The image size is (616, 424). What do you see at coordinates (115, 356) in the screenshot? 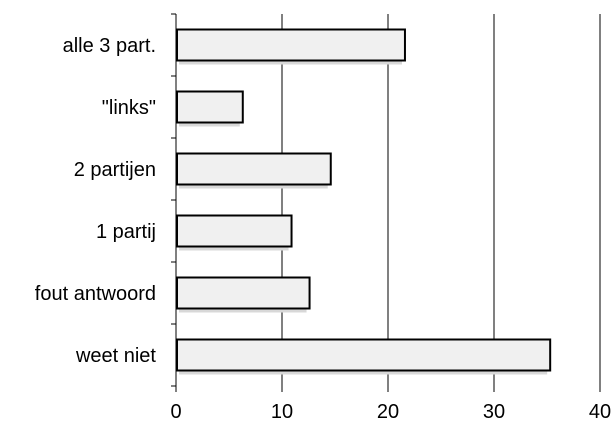
I see `category-label: weet niet` at bounding box center [115, 356].